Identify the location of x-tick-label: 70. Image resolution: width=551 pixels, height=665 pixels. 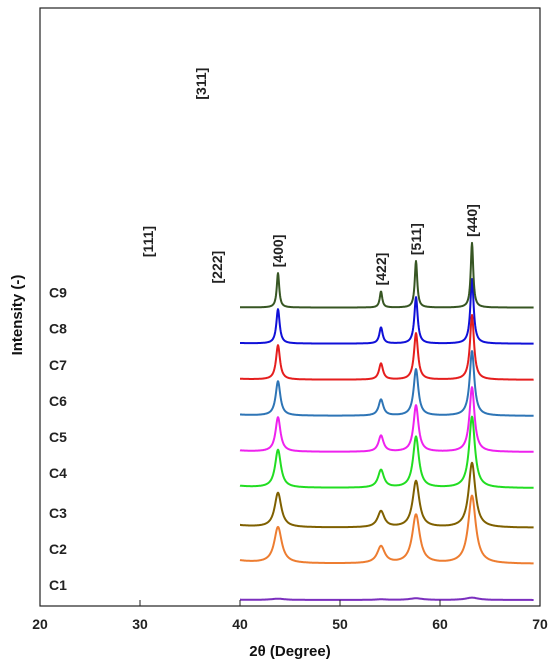
(540, 624).